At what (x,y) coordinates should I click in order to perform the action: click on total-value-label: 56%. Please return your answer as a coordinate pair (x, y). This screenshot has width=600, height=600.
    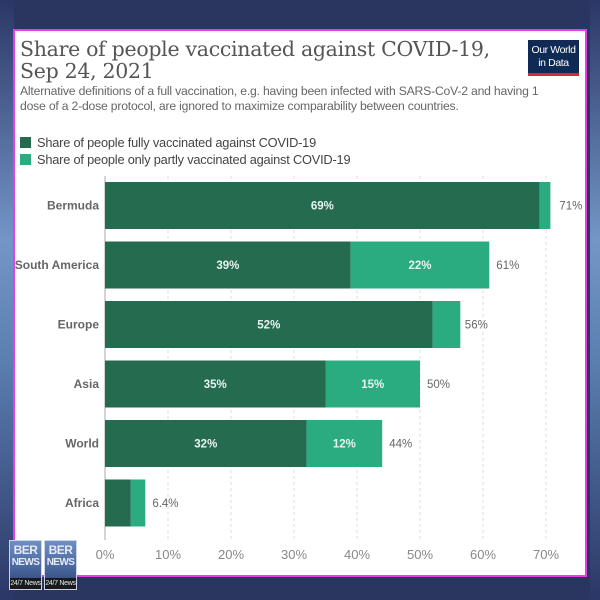
    Looking at the image, I should click on (476, 326).